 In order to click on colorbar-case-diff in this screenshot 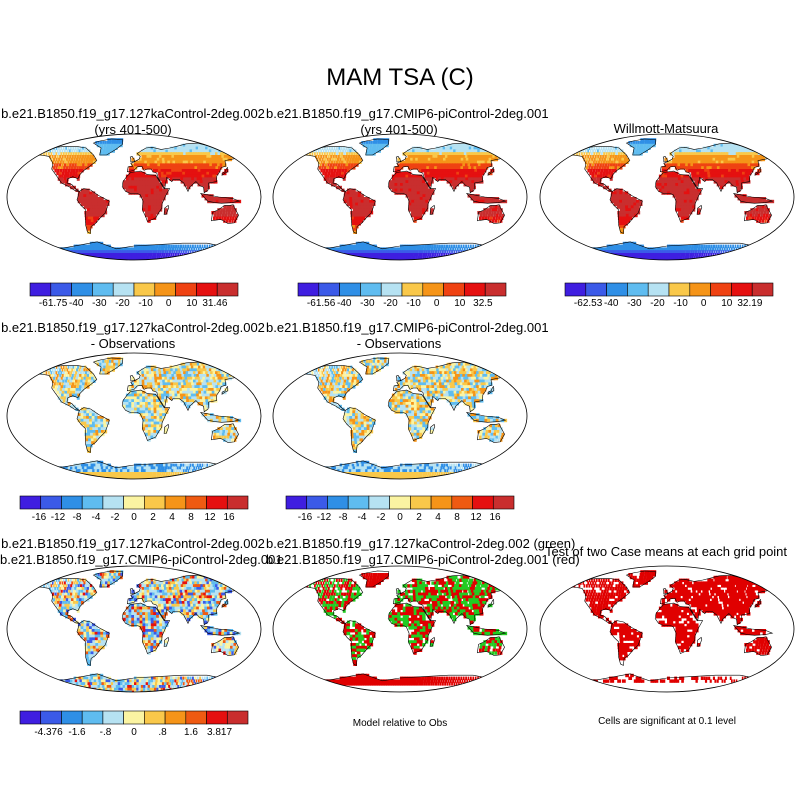, I will do `click(134, 717)`.